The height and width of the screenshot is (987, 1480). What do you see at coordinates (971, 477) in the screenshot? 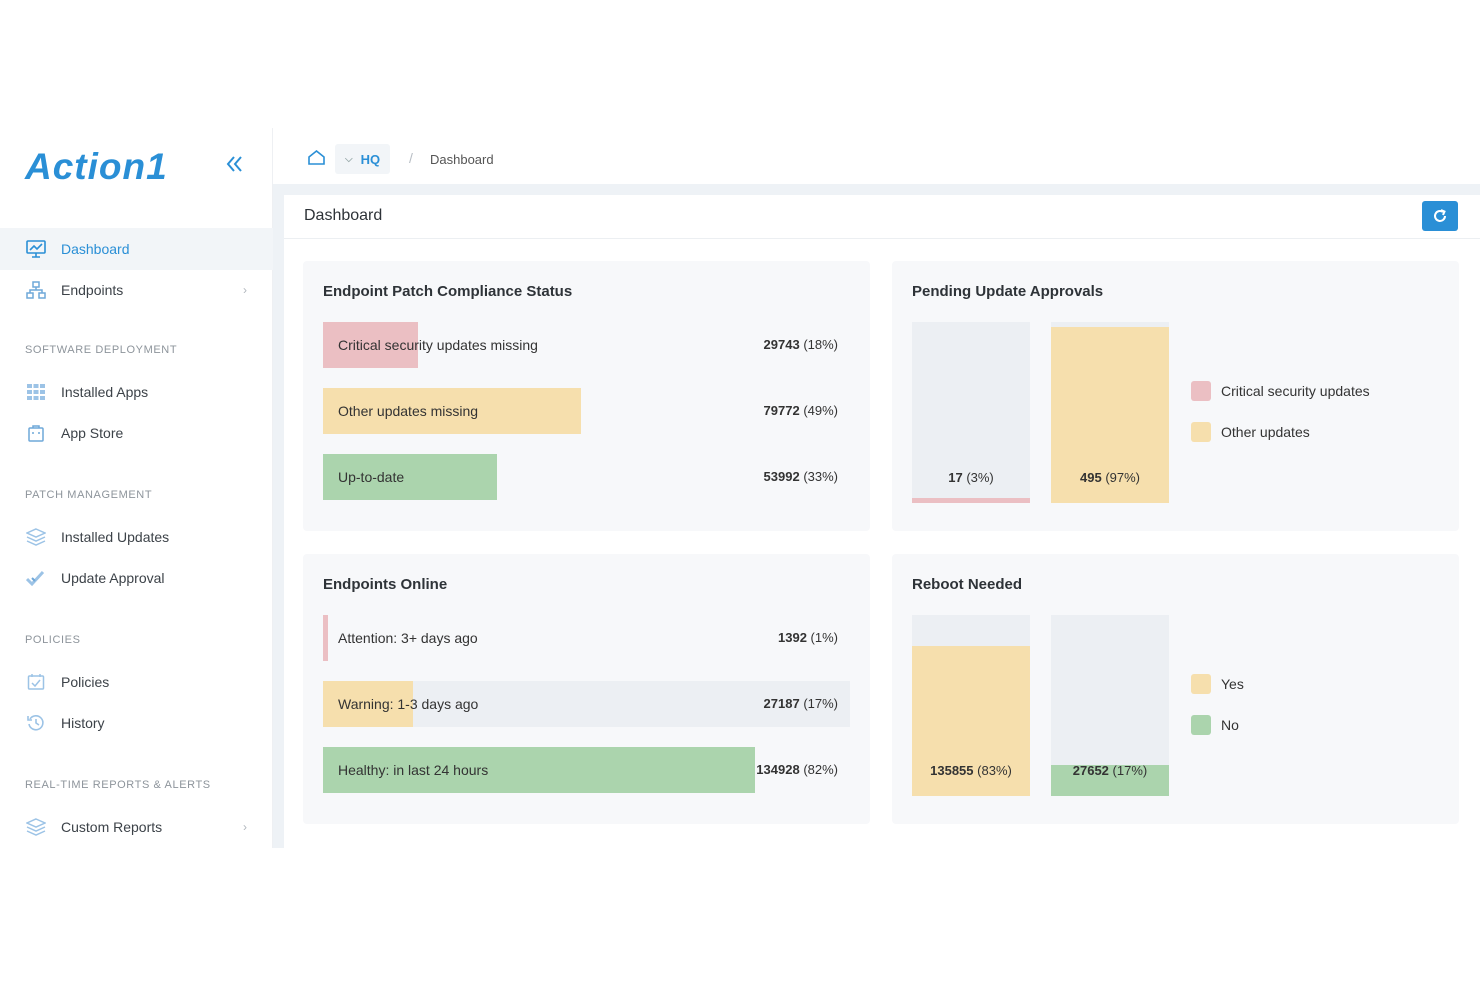
I see `column-value: 17 (3%)` at bounding box center [971, 477].